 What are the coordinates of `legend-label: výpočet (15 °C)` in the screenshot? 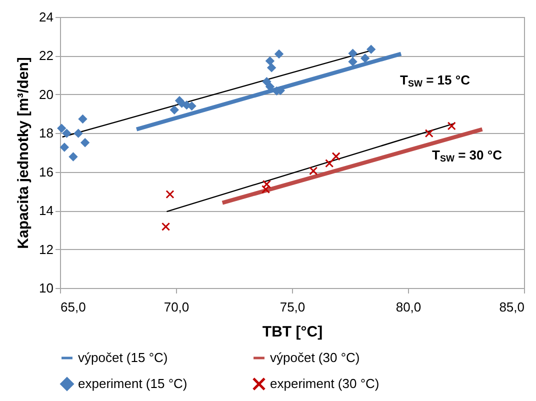 It's located at (123, 357).